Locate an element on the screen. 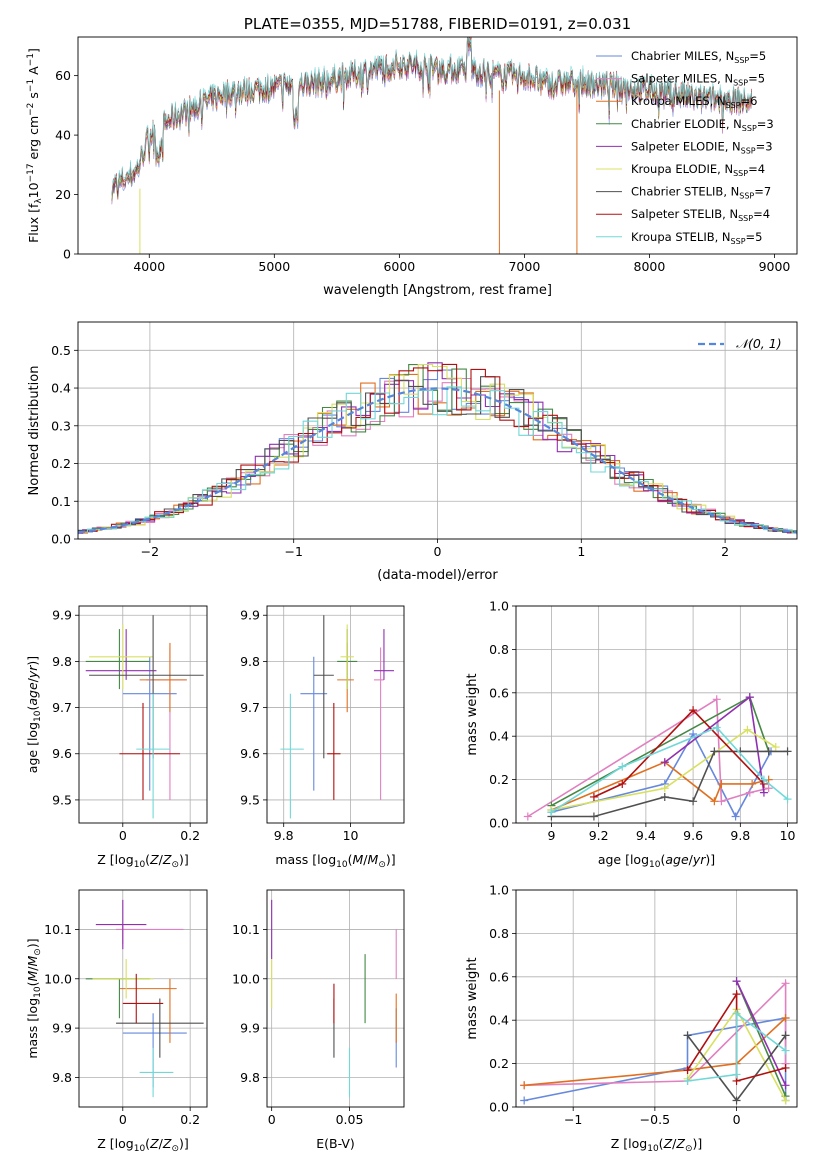 Image resolution: width=819 pixels, height=1170 pixels. y-axis-label: age [log10(age/yr)] is located at coordinates (34, 714).